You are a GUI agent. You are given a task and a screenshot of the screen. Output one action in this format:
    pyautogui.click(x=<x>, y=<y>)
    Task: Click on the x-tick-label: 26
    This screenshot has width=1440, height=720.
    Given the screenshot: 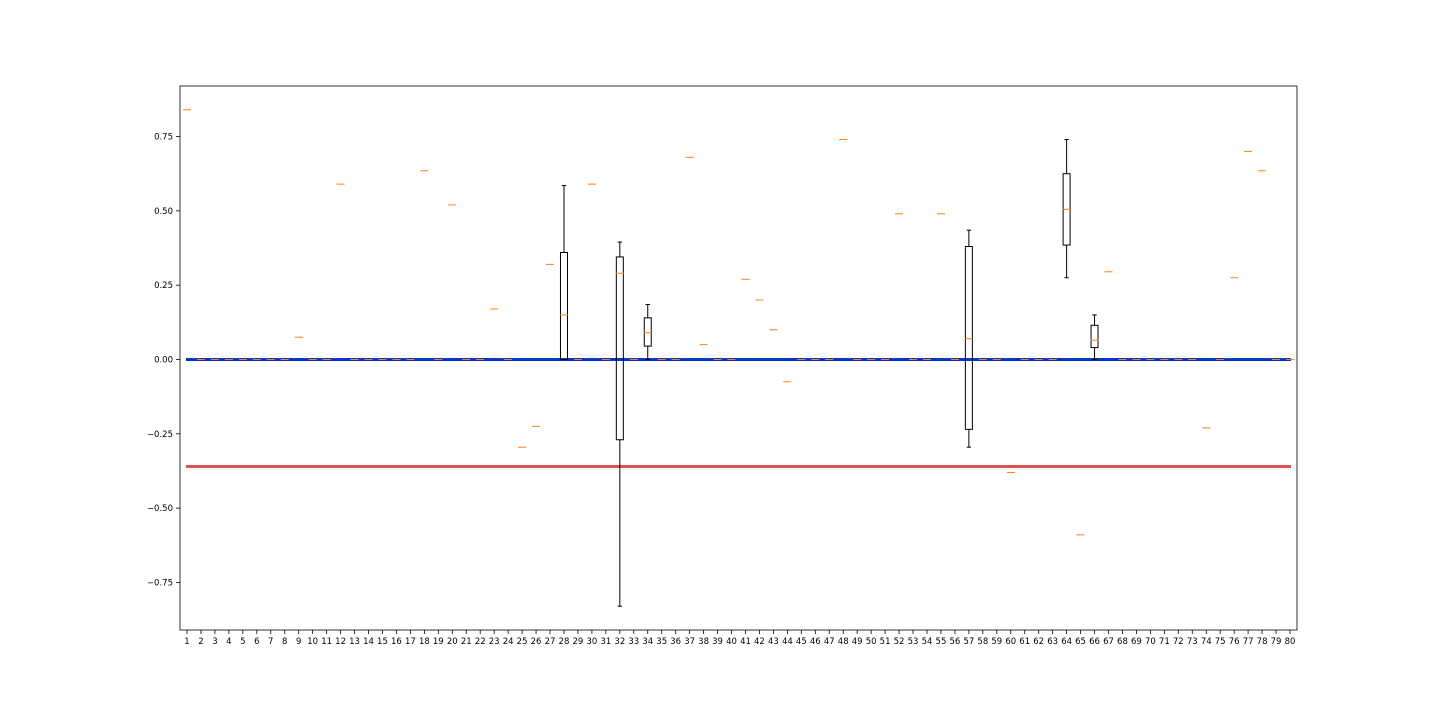 What is the action you would take?
    pyautogui.click(x=536, y=642)
    